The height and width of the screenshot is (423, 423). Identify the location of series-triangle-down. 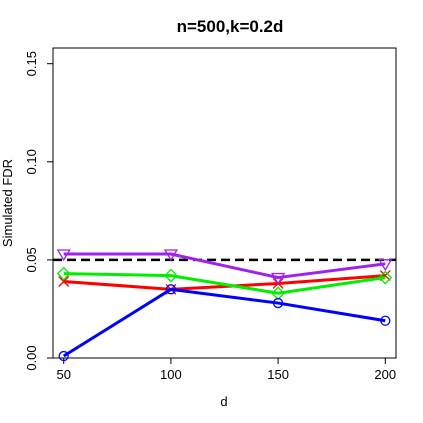
(224, 267).